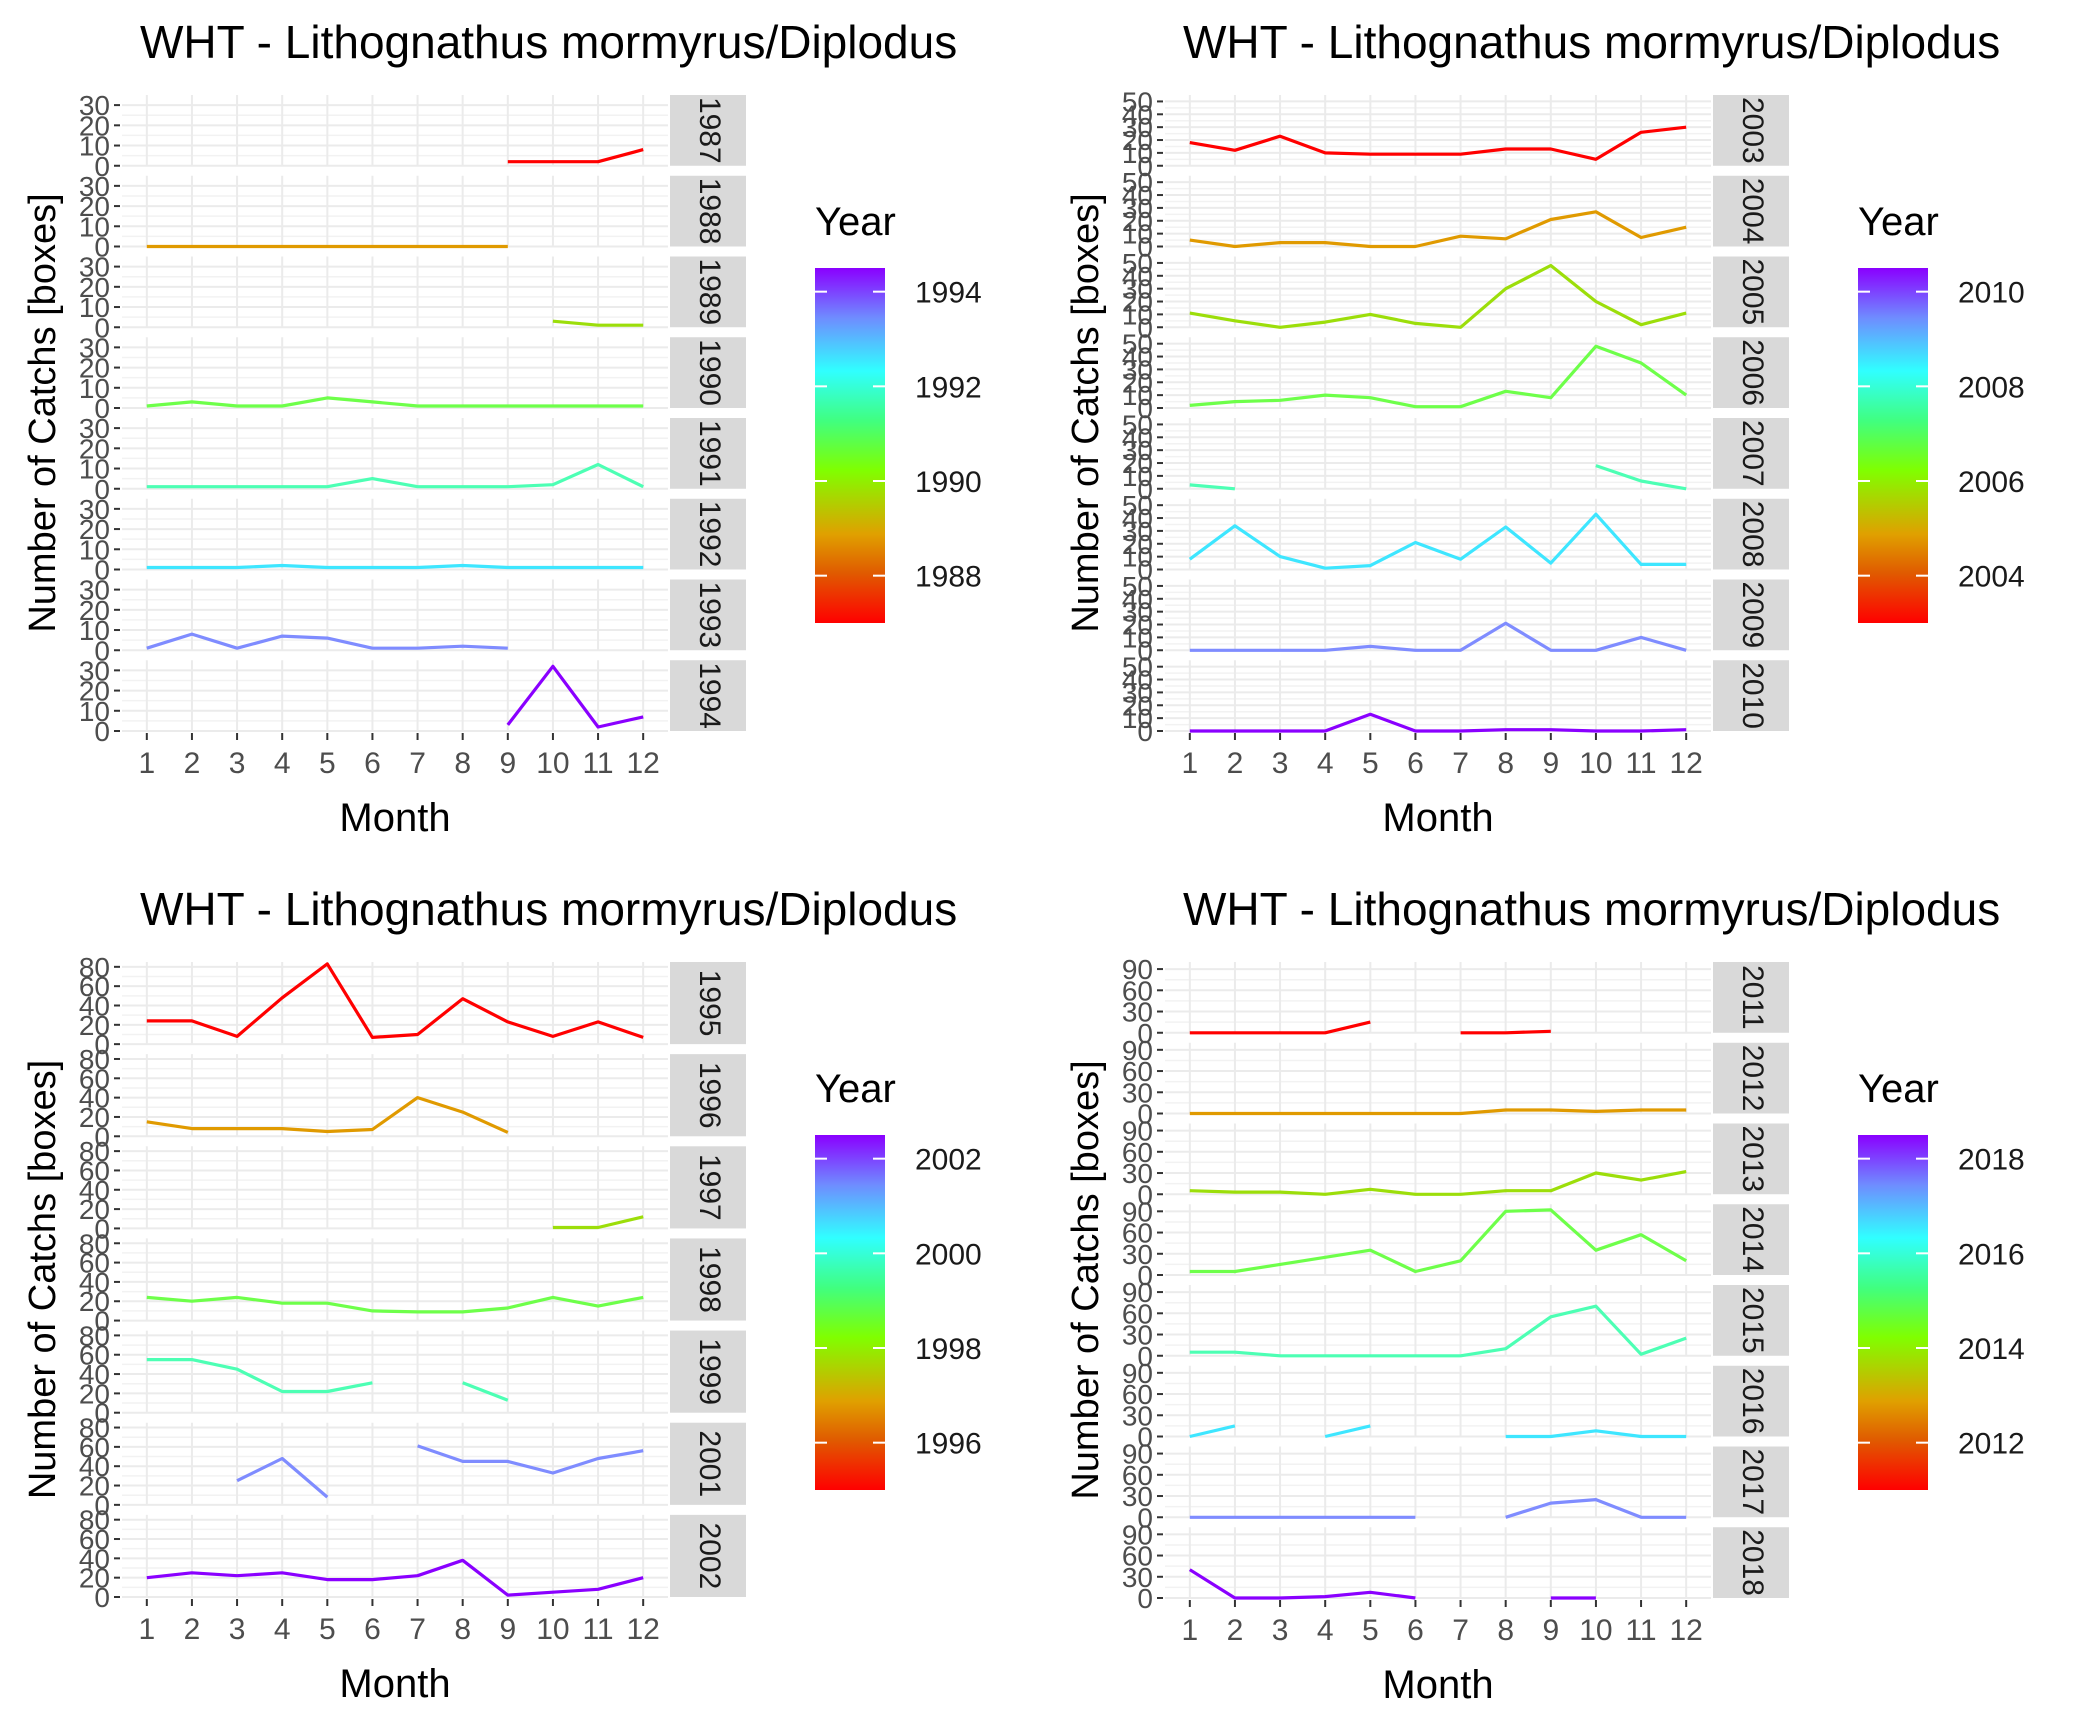  I want to click on strip-label: 2011, so click(1752, 997).